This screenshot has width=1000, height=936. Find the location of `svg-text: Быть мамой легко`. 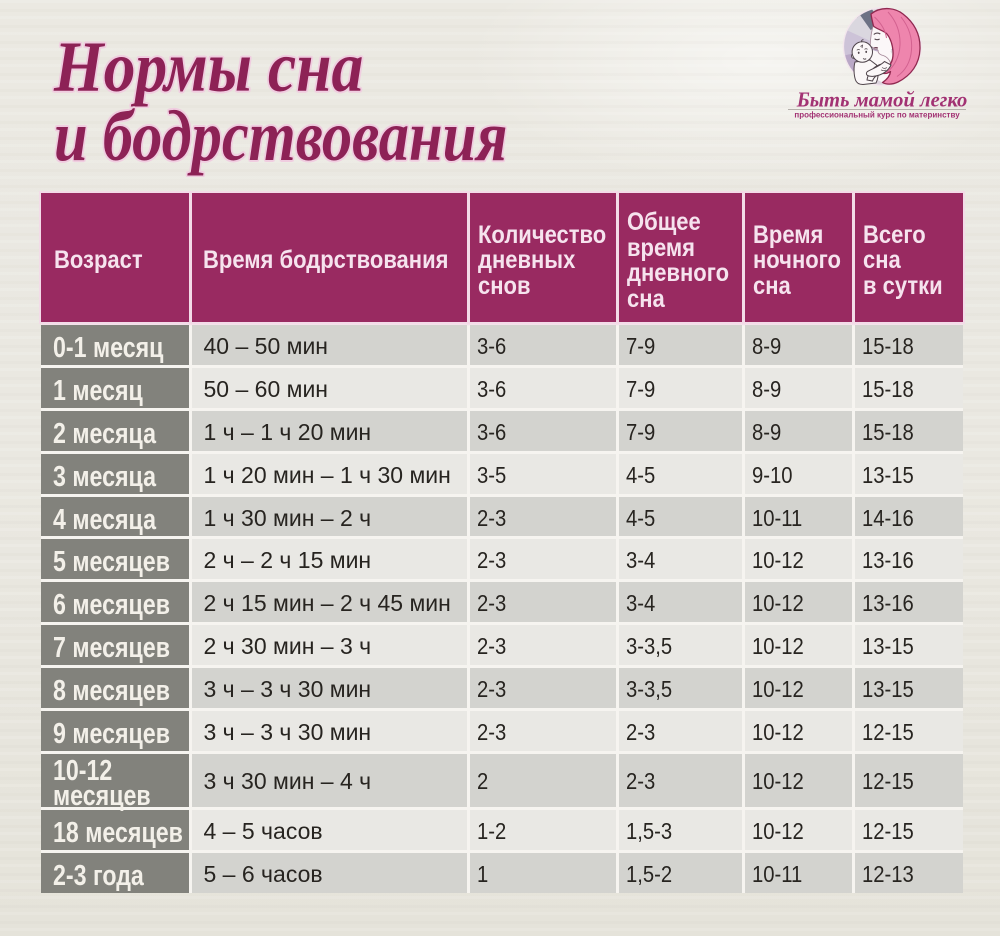

svg-text: Быть мамой легко is located at coordinates (882, 101).